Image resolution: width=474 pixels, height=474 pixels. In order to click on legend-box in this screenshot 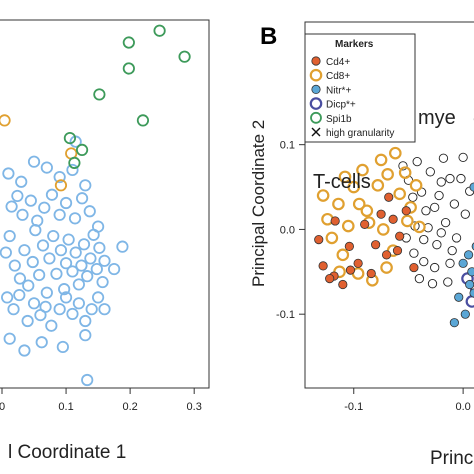, I will do `click(360, 88)`.